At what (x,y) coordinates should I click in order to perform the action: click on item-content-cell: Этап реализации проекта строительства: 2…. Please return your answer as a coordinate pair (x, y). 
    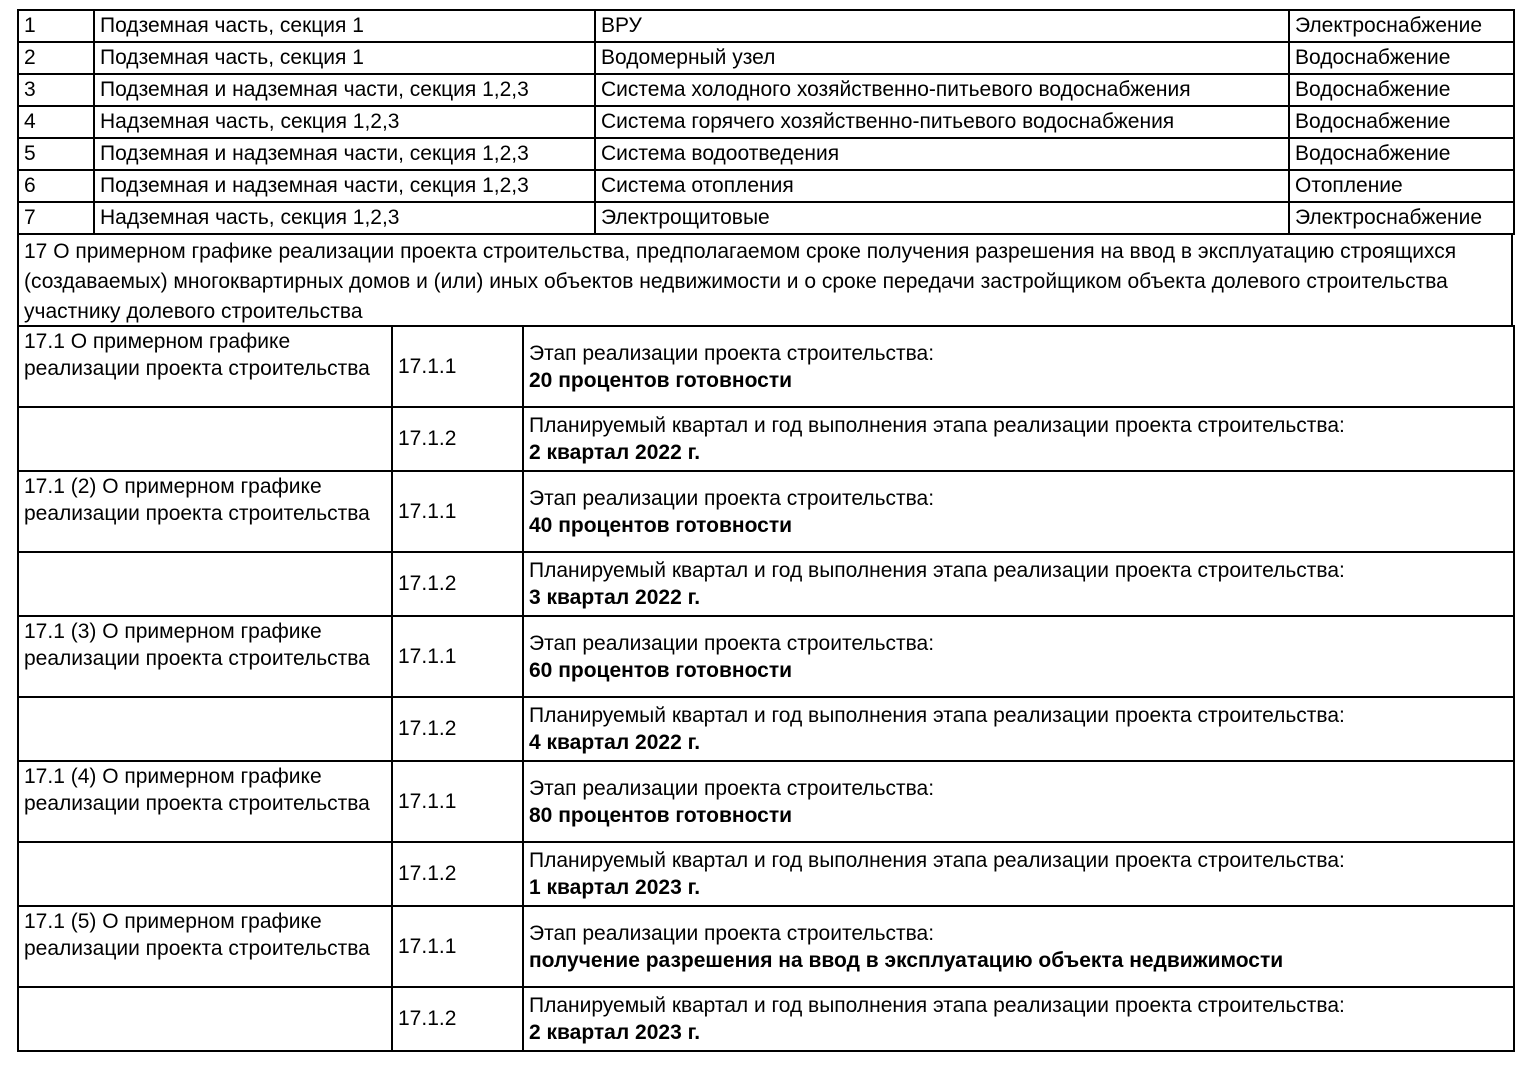
    Looking at the image, I should click on (1018, 366).